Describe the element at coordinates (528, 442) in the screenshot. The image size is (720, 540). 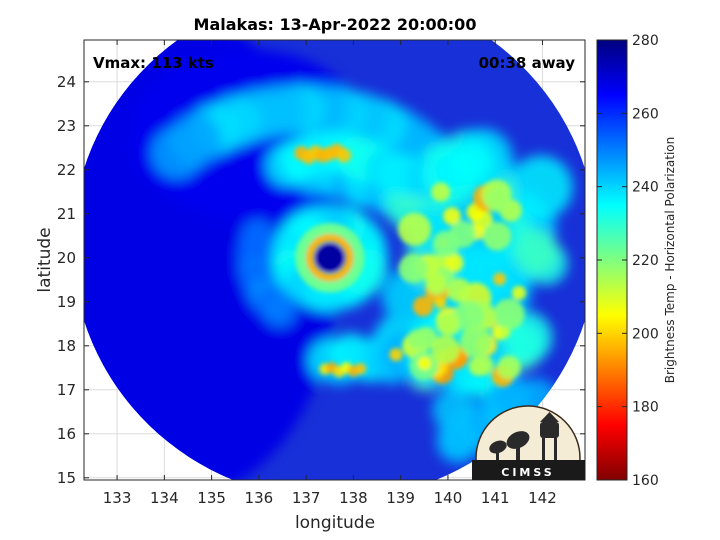
I see `cimss-logo: CIMSS` at that location.